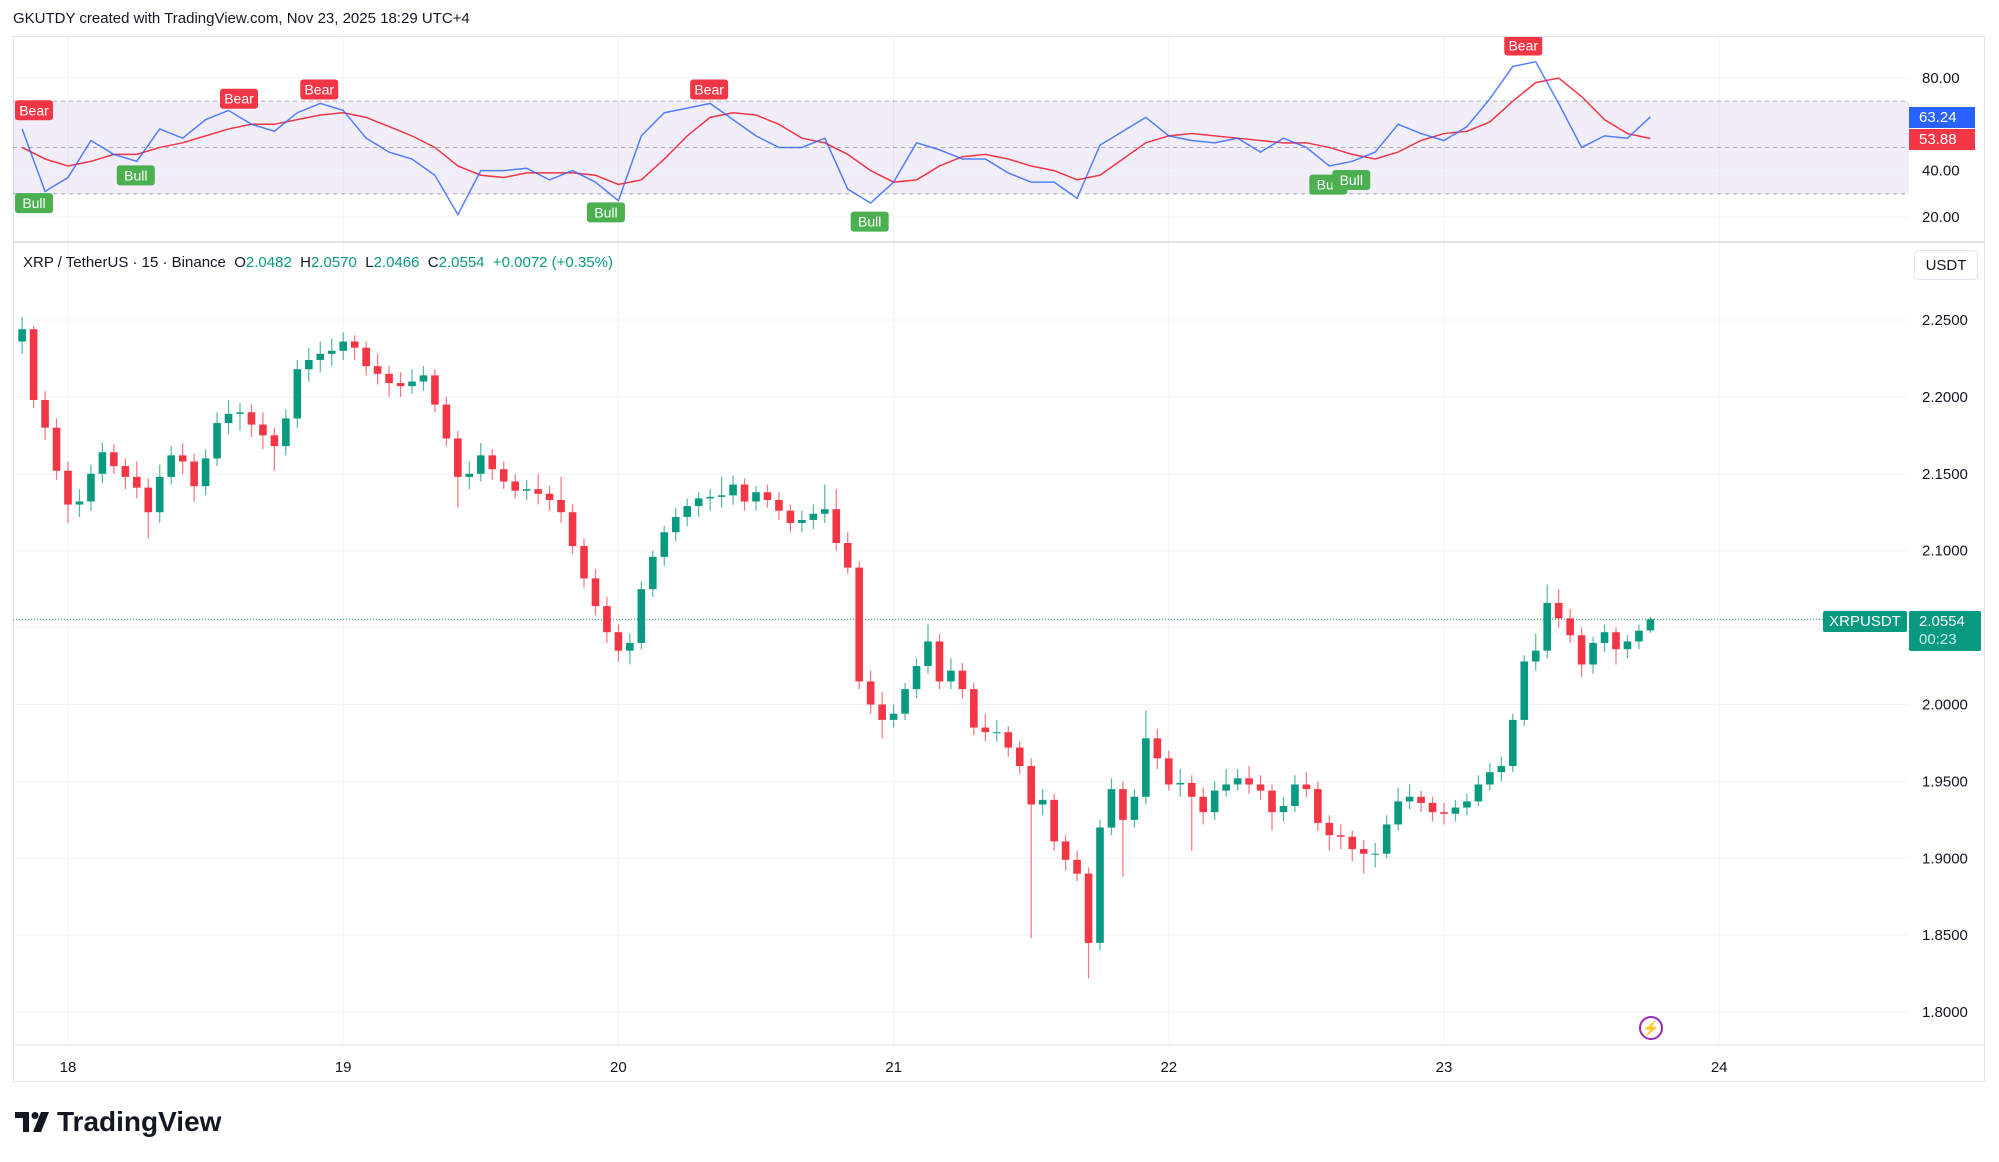 This screenshot has height=1162, width=1999. What do you see at coordinates (1651, 1028) in the screenshot?
I see `lightning-icon: ⚡` at bounding box center [1651, 1028].